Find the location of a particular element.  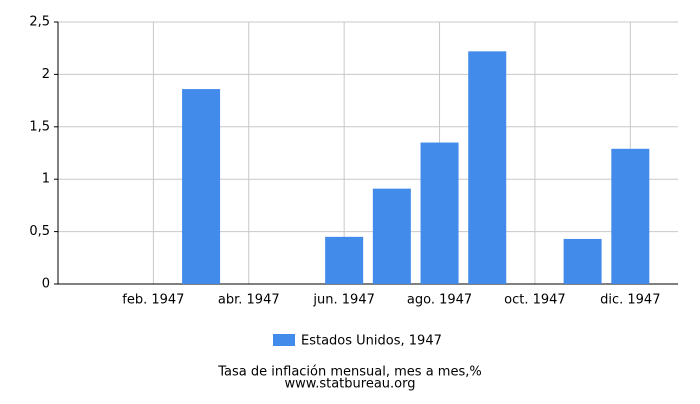

y-tick-label: 2,5 is located at coordinates (39, 22).